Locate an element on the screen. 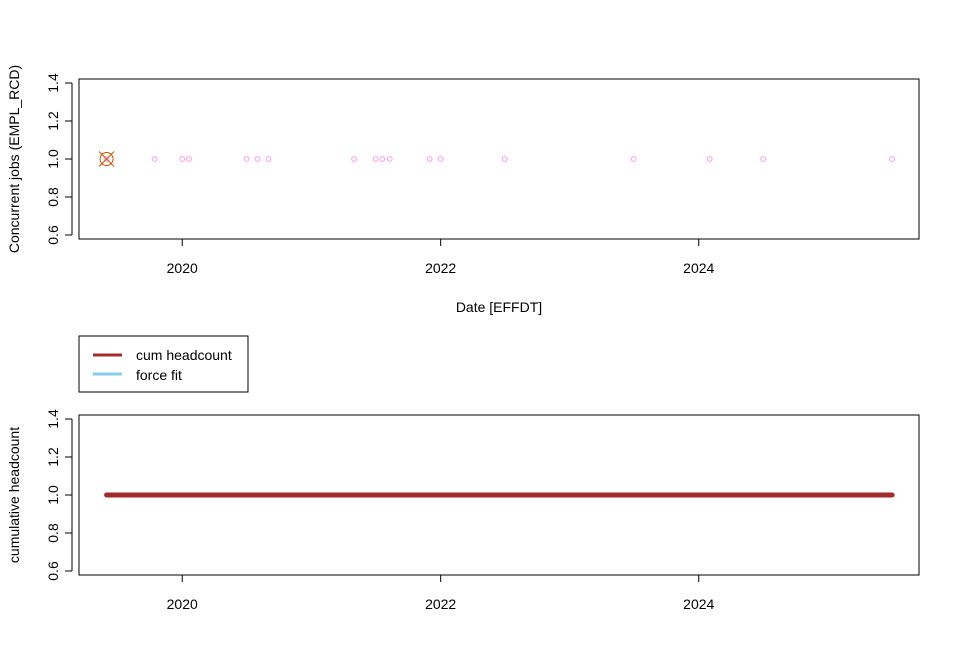 This screenshot has width=960, height=672. legend-label-force-fit: force fit is located at coordinates (159, 375).